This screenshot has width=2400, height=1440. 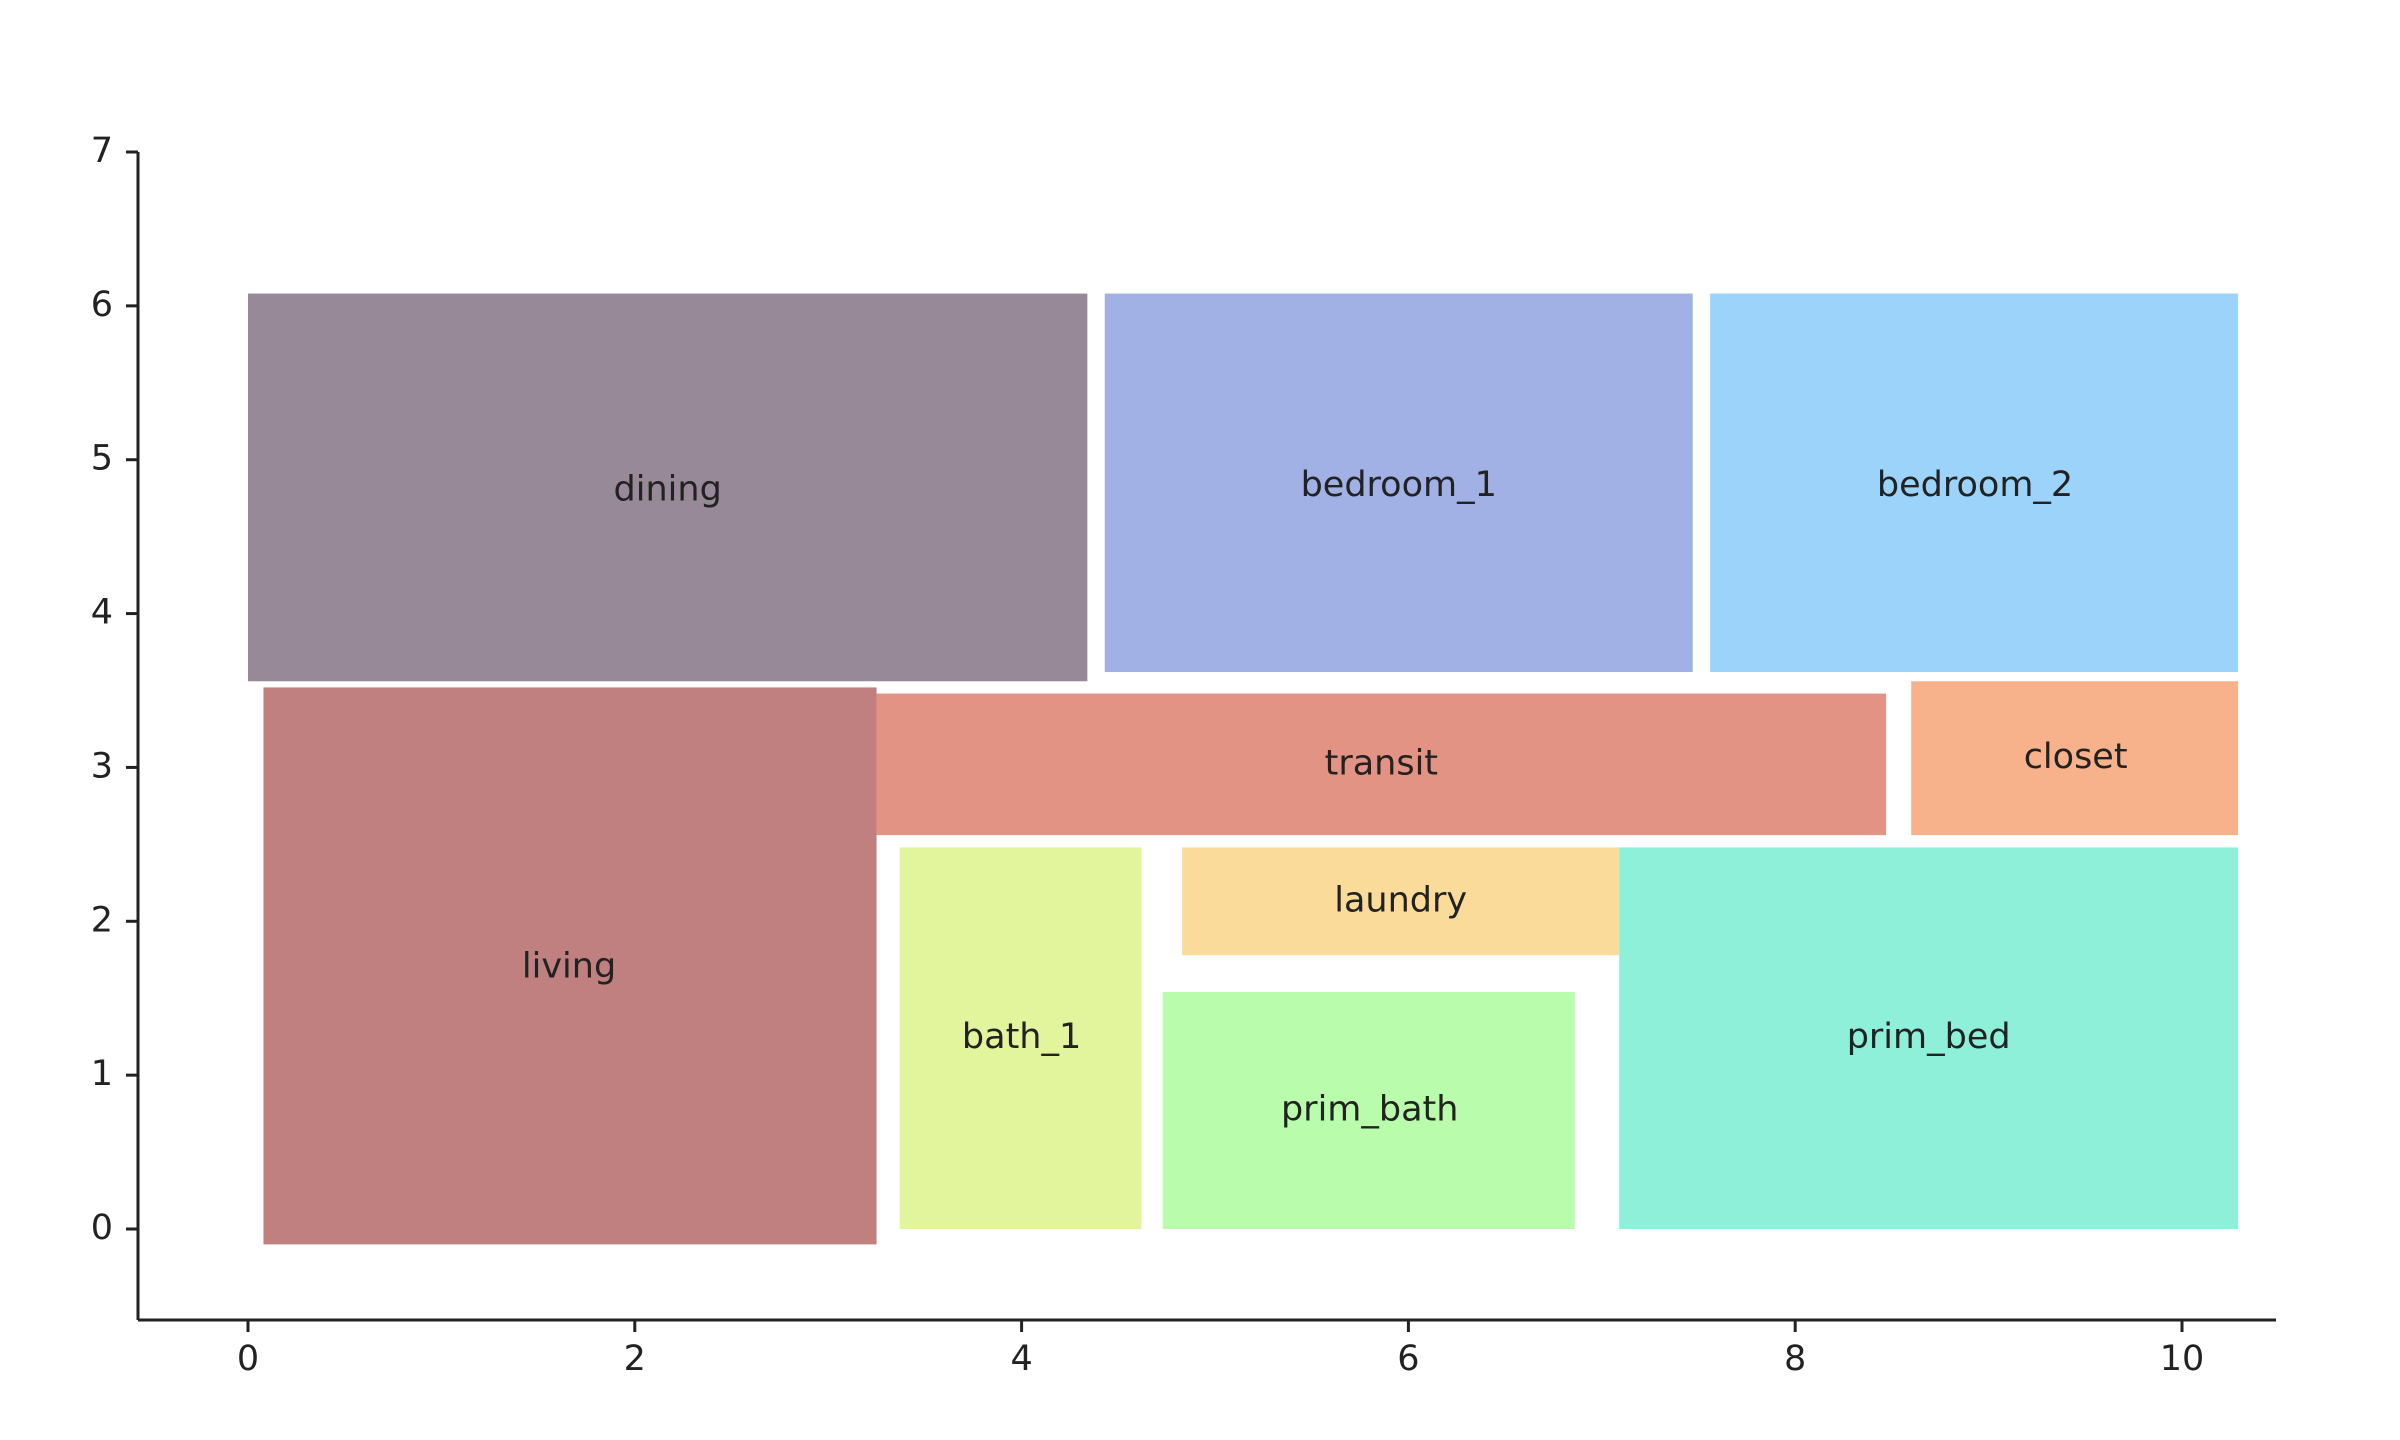 I want to click on y-tick-label-3: 3, so click(x=102, y=766).